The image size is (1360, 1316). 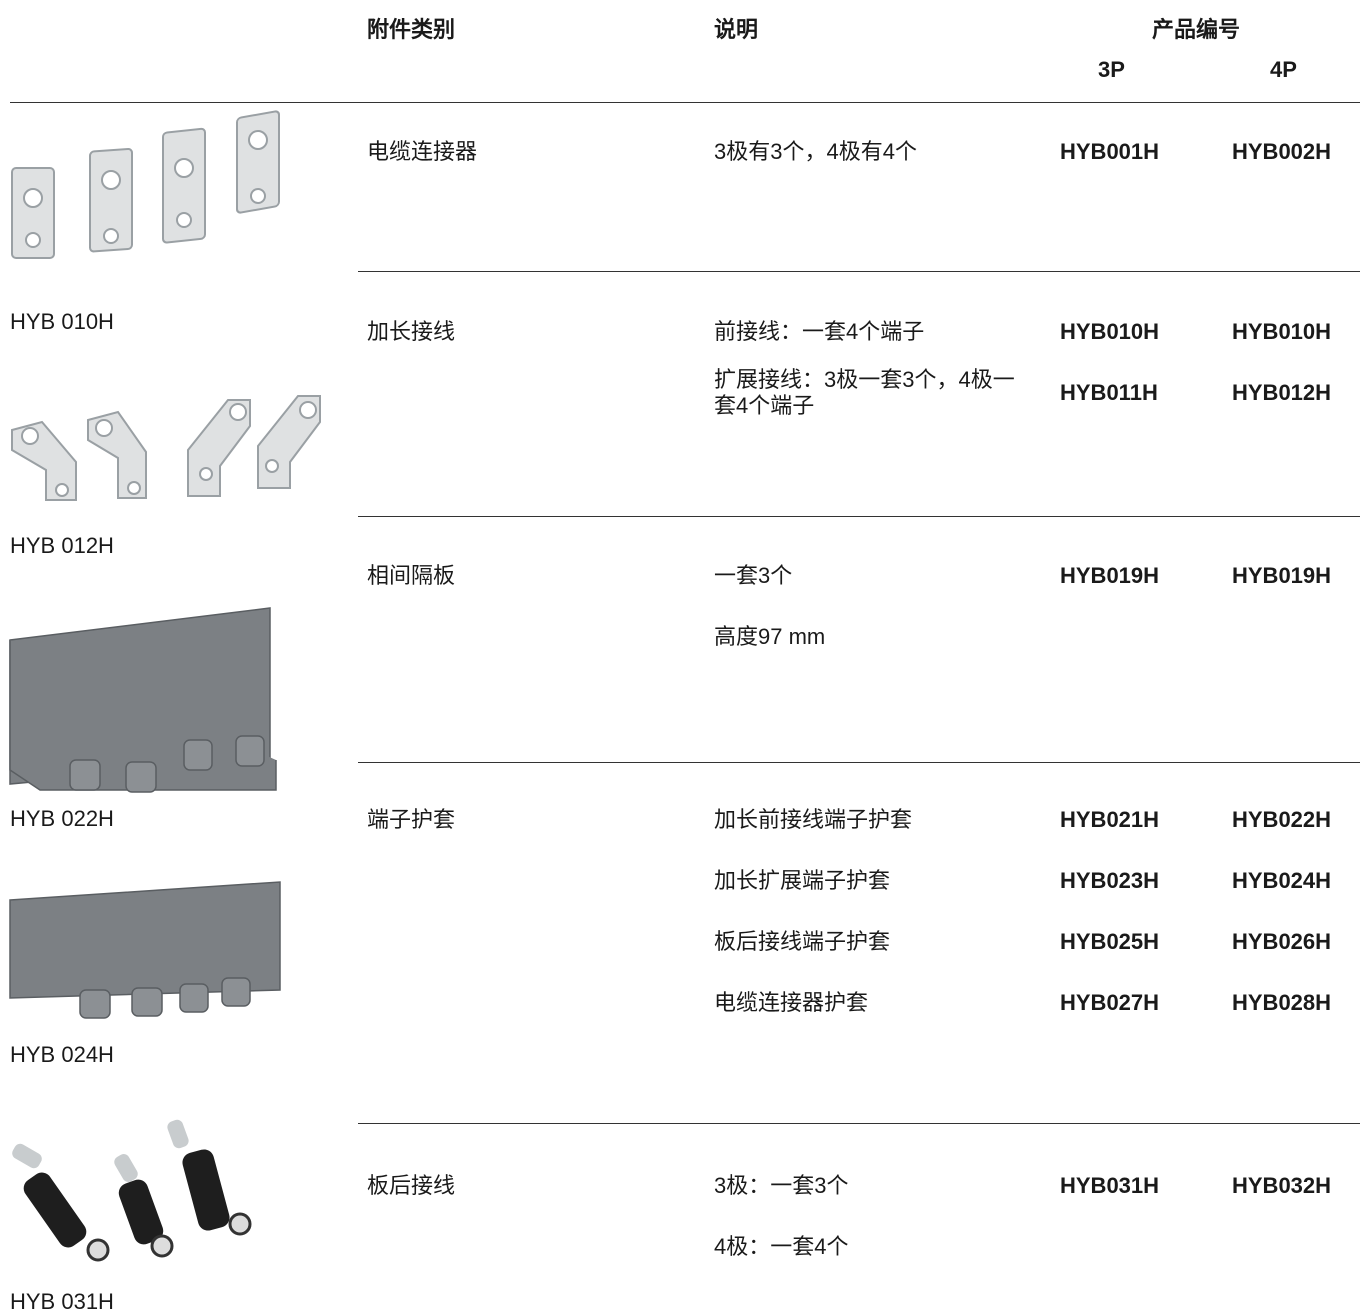 I want to click on rear-terminals, so click(x=132, y=1190).